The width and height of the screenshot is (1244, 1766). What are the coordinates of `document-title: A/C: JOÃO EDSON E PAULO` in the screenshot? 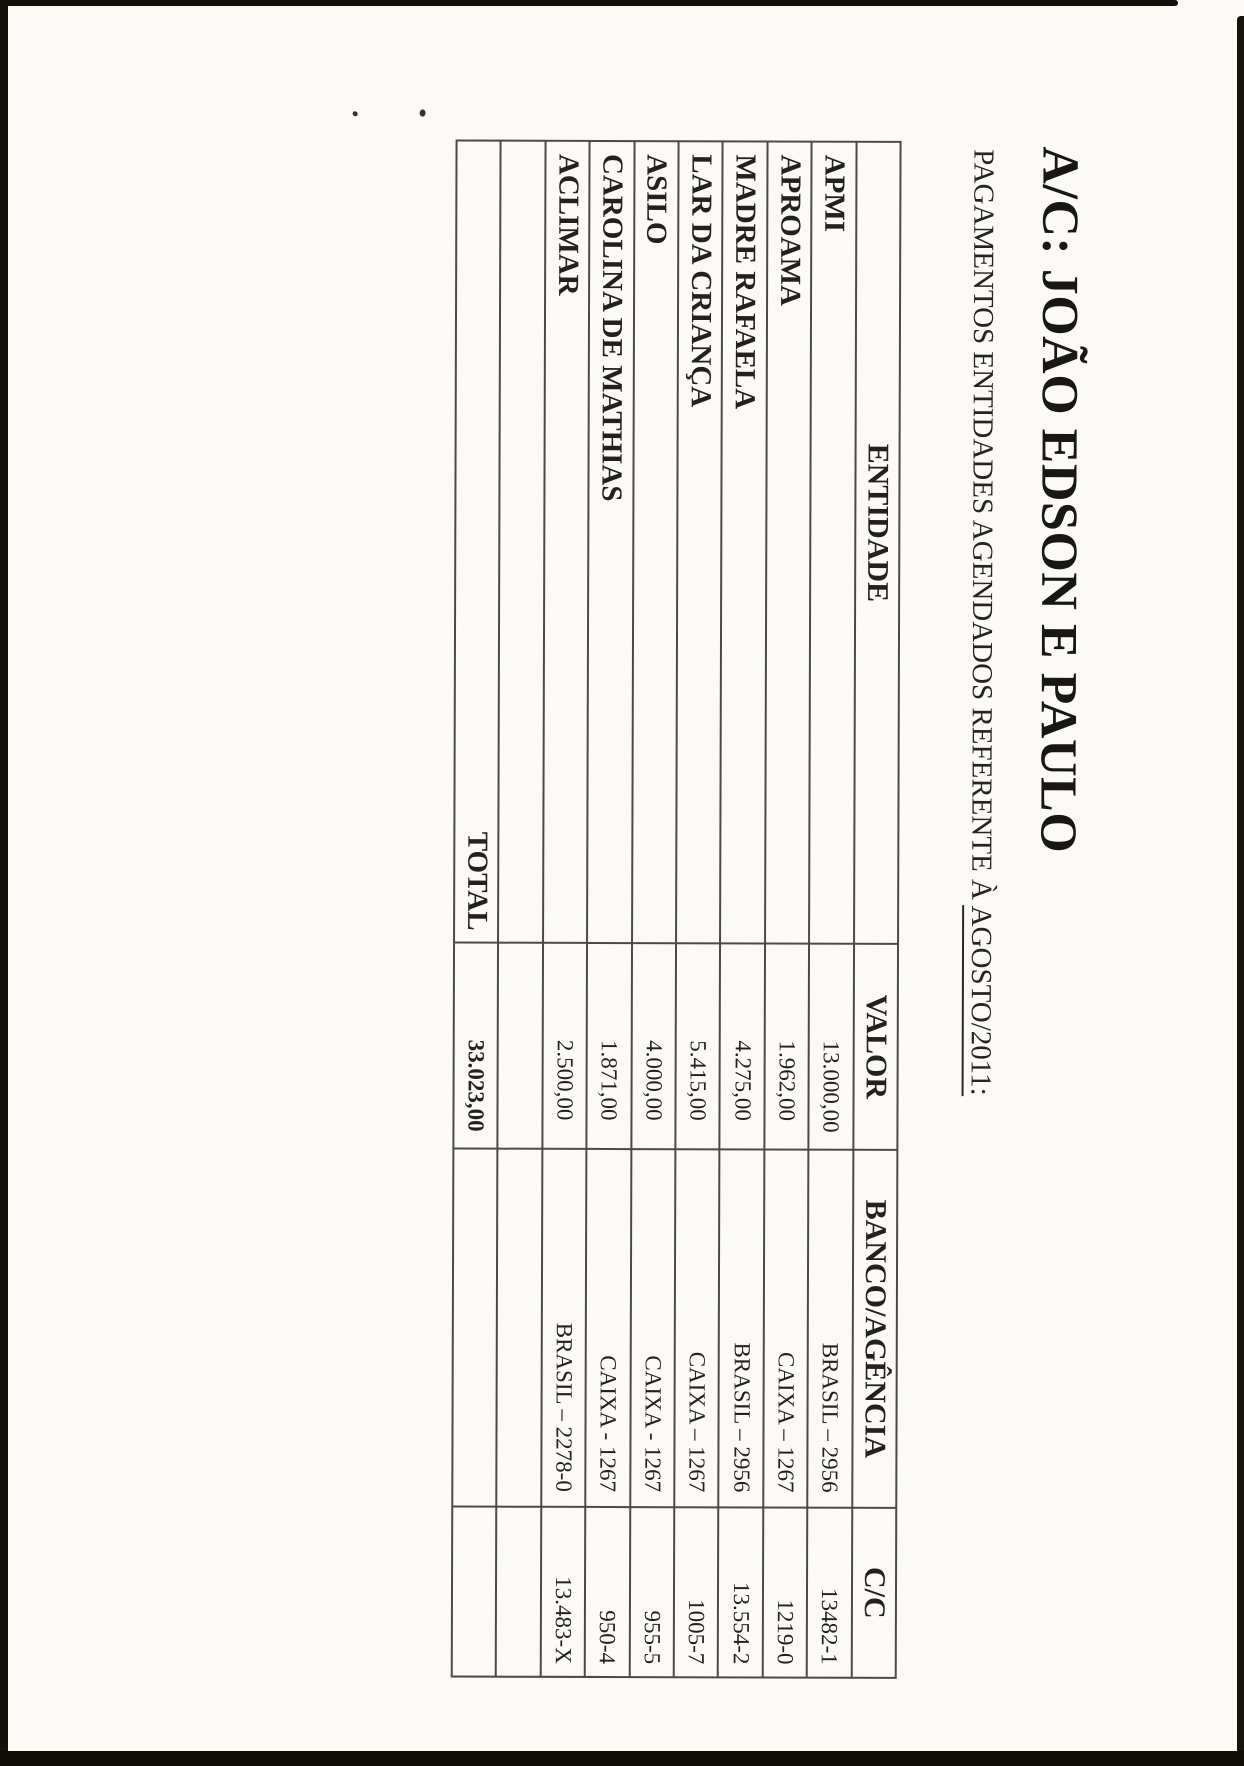 It's located at (1059, 500).